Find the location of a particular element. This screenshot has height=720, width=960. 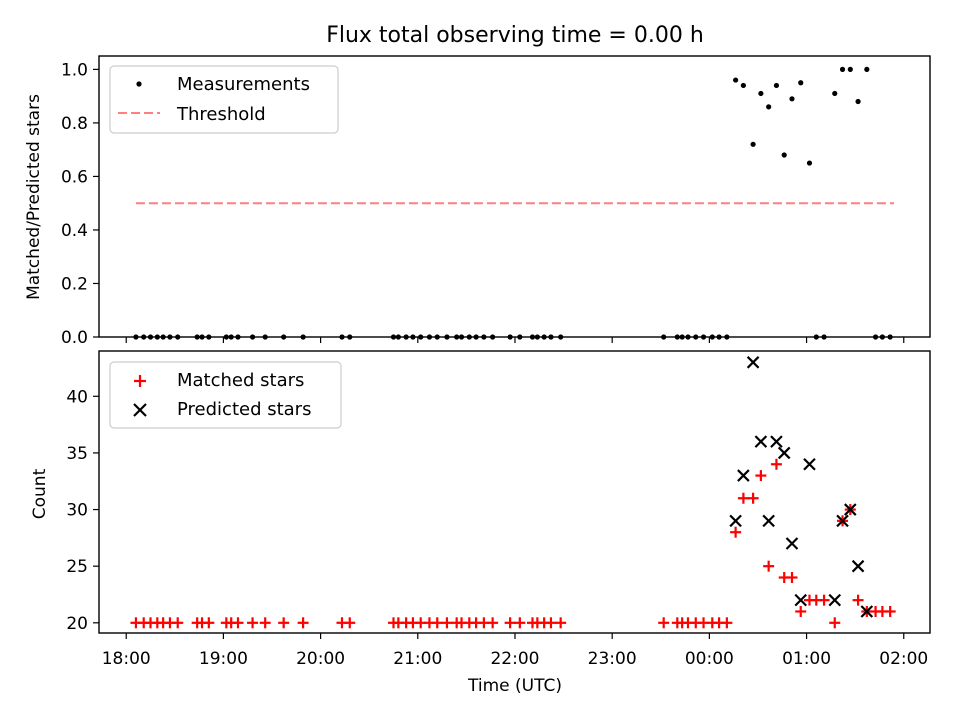

top-y-tick-label: 0.2 is located at coordinates (74, 284).